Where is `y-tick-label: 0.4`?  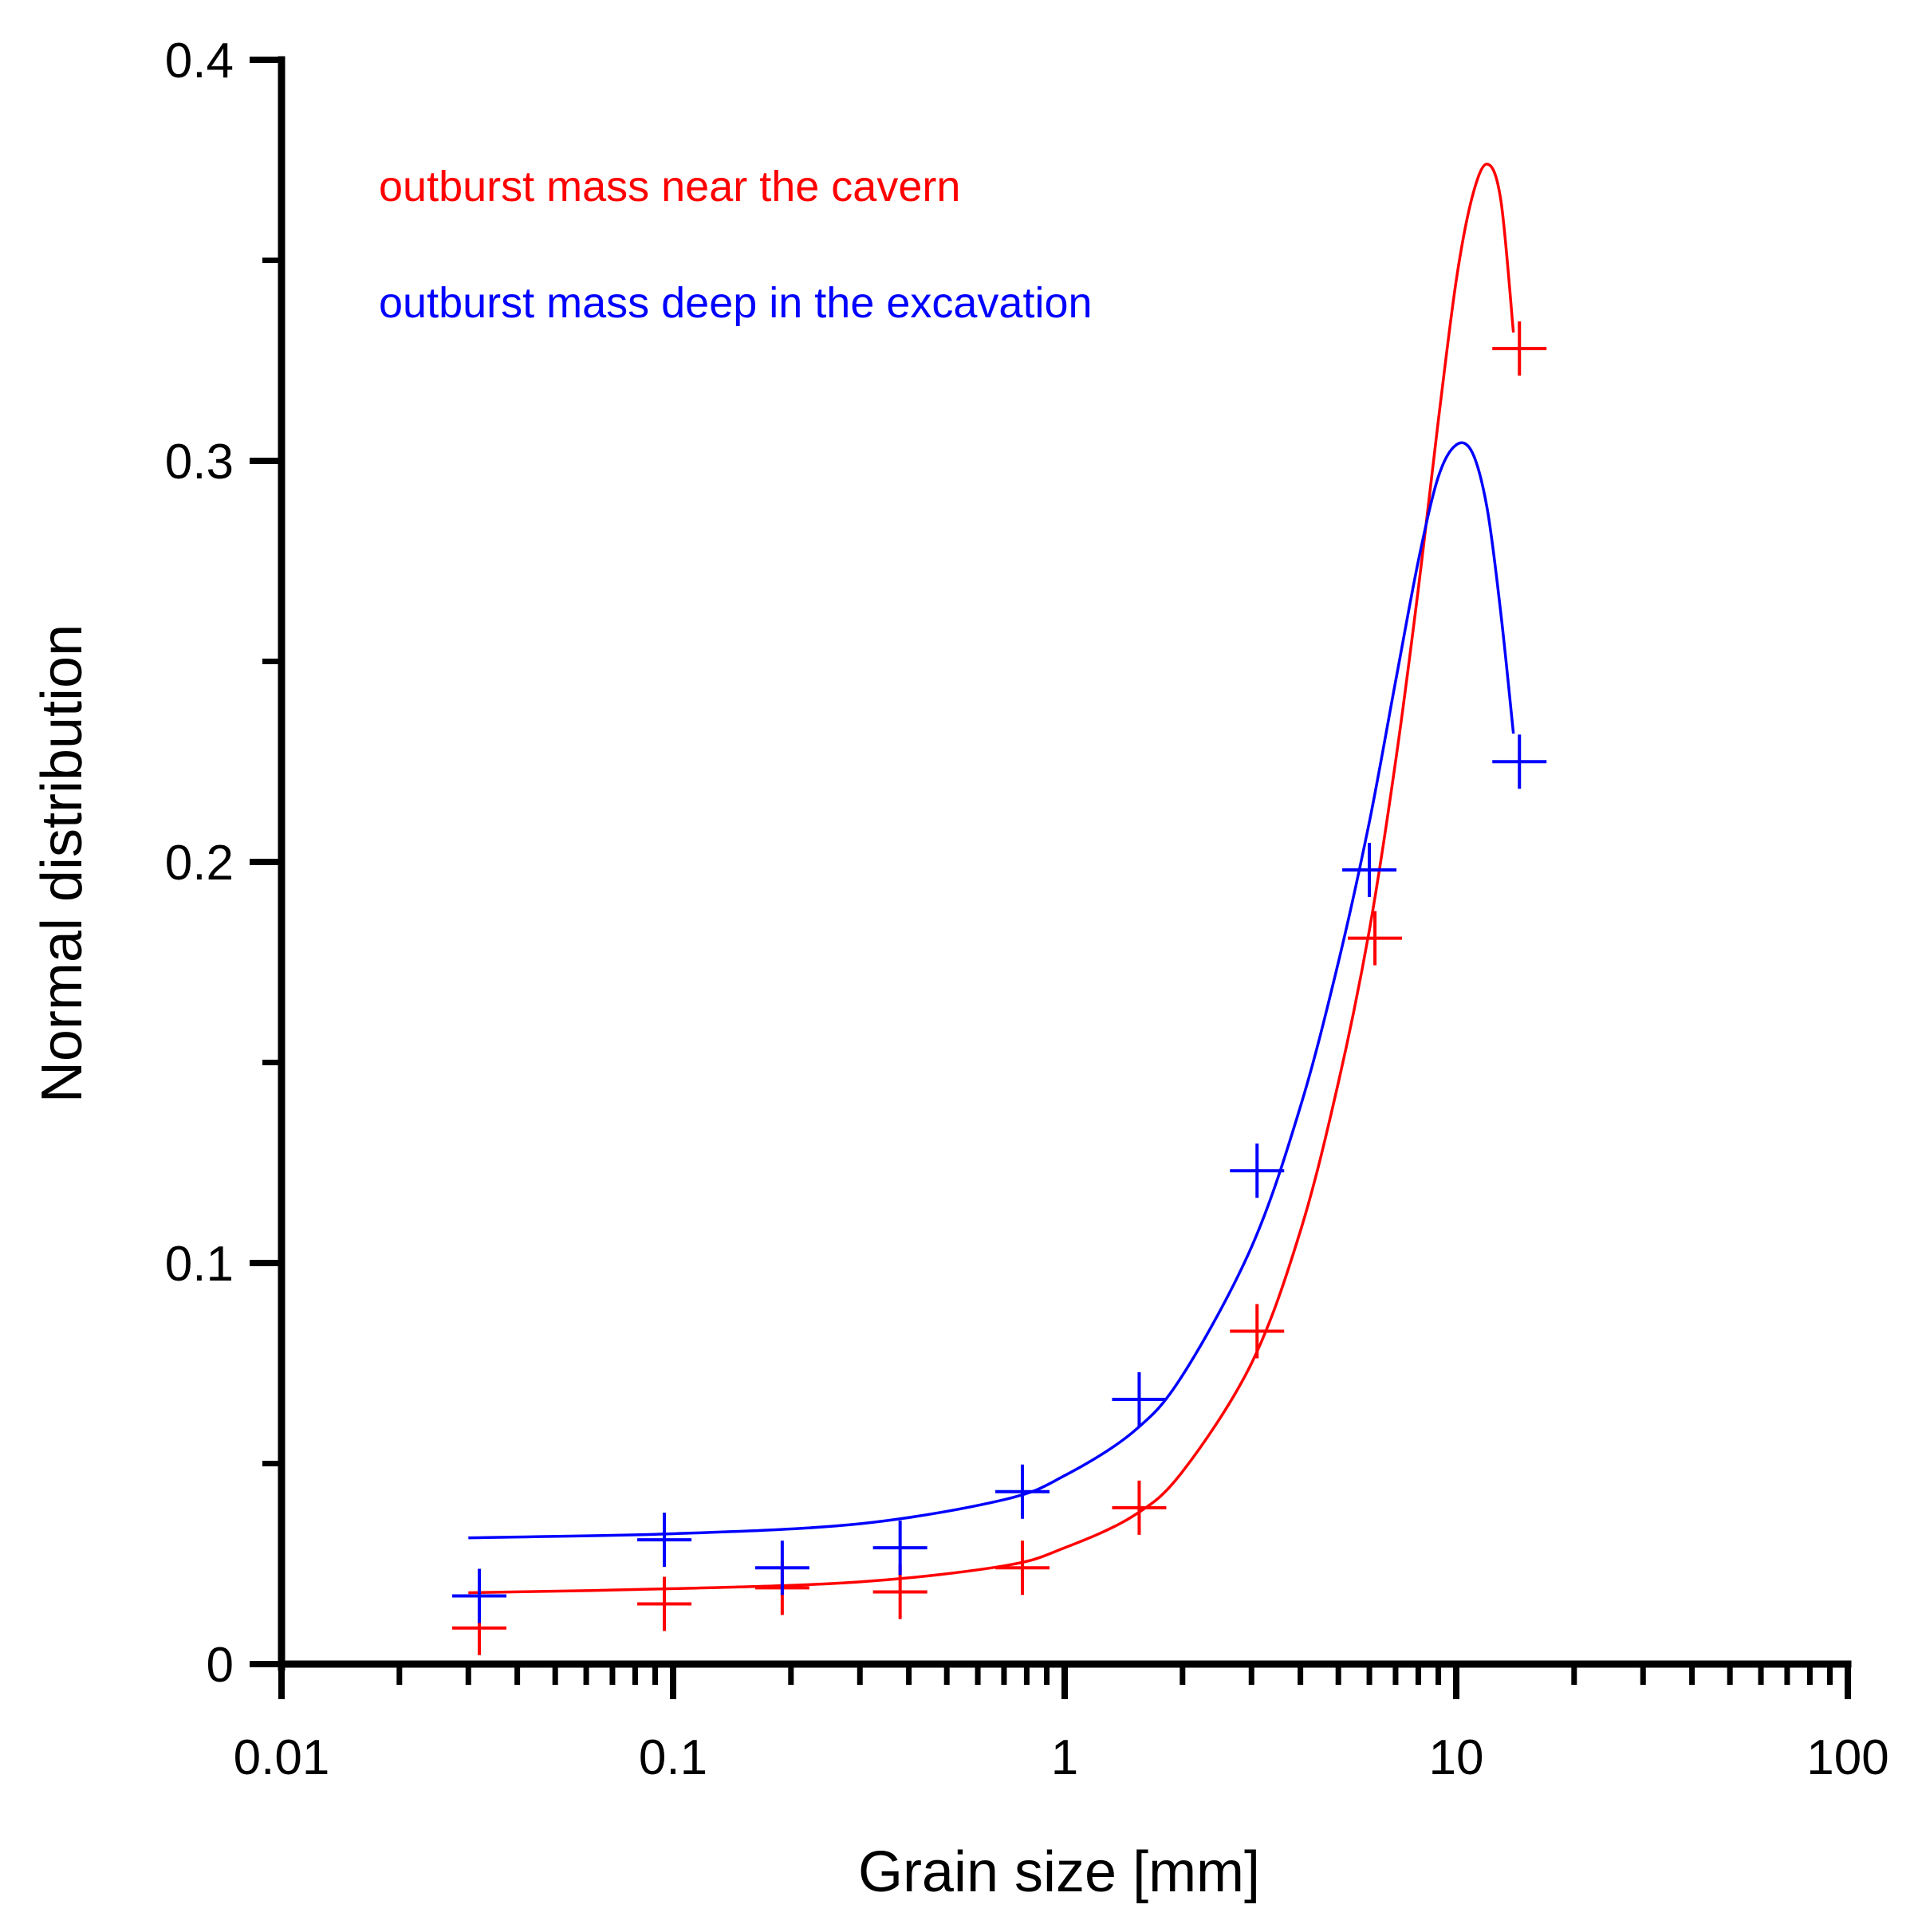 y-tick-label: 0.4 is located at coordinates (199, 61).